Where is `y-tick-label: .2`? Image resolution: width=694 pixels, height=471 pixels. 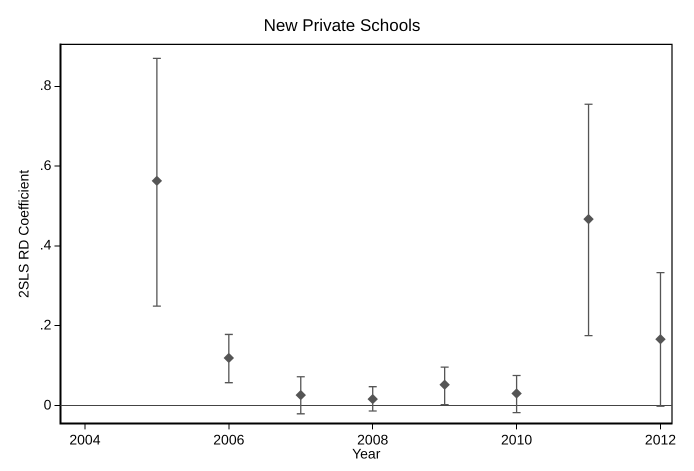 y-tick-label: .2 is located at coordinates (46, 324).